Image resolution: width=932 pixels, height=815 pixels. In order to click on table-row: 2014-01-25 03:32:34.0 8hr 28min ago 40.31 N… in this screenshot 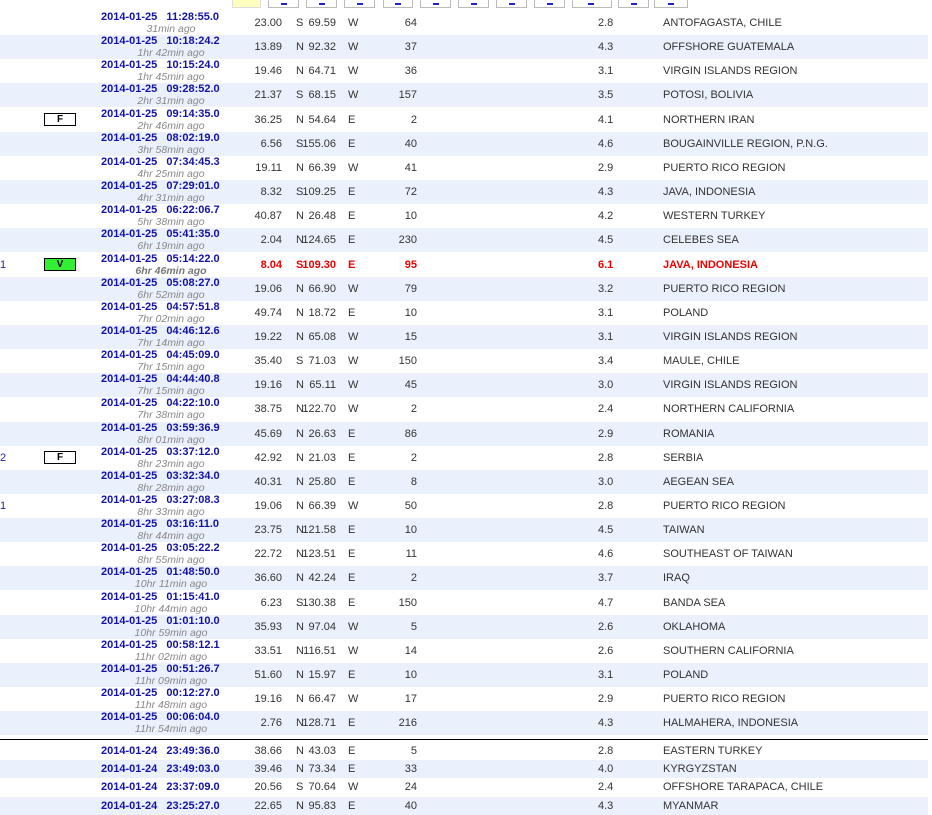, I will do `click(464, 481)`.